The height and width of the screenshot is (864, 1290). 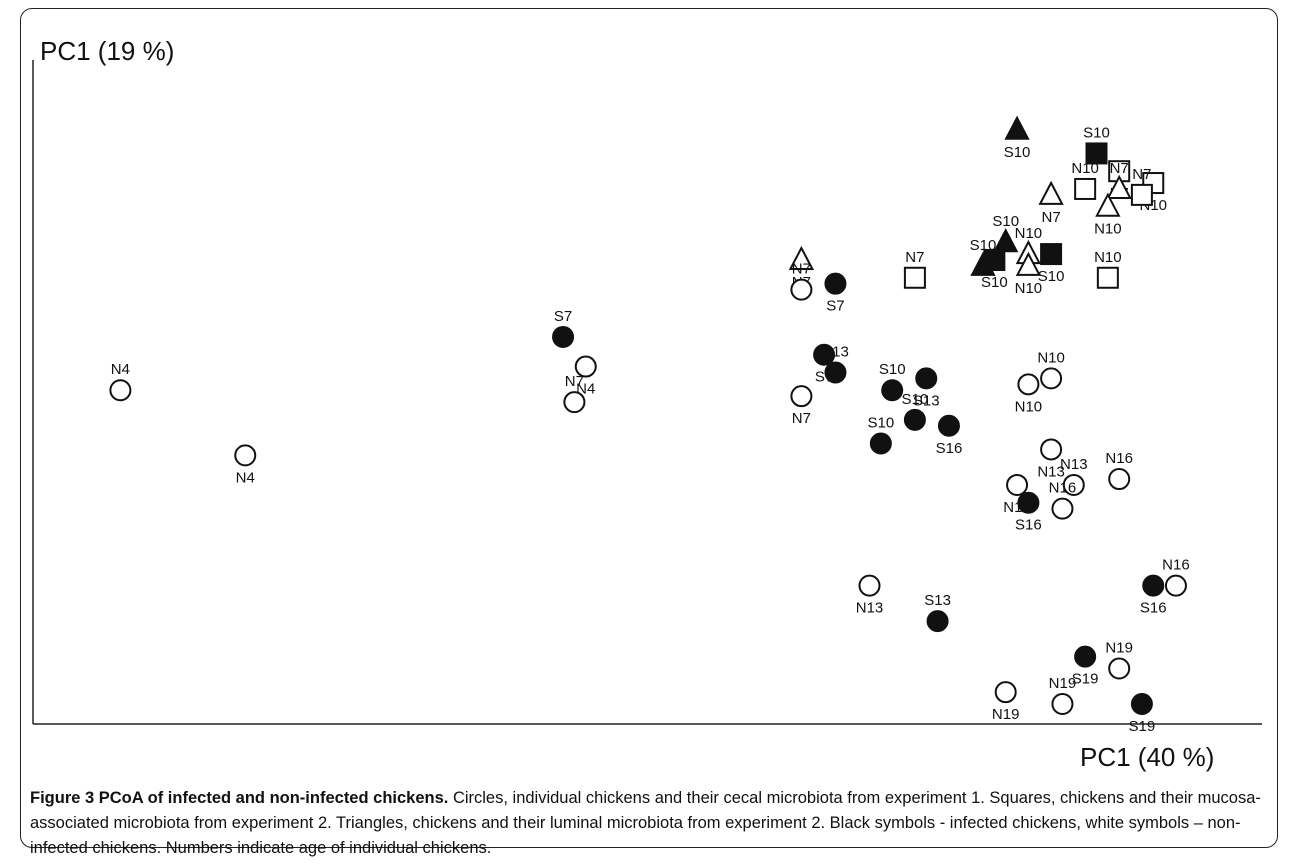 I want to click on x-axis-title: PC1 (40 %), so click(x=1147, y=757).